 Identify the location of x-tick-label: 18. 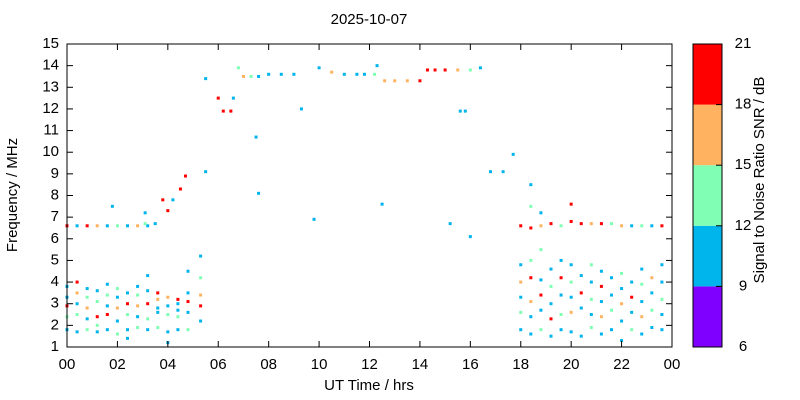
(520, 364).